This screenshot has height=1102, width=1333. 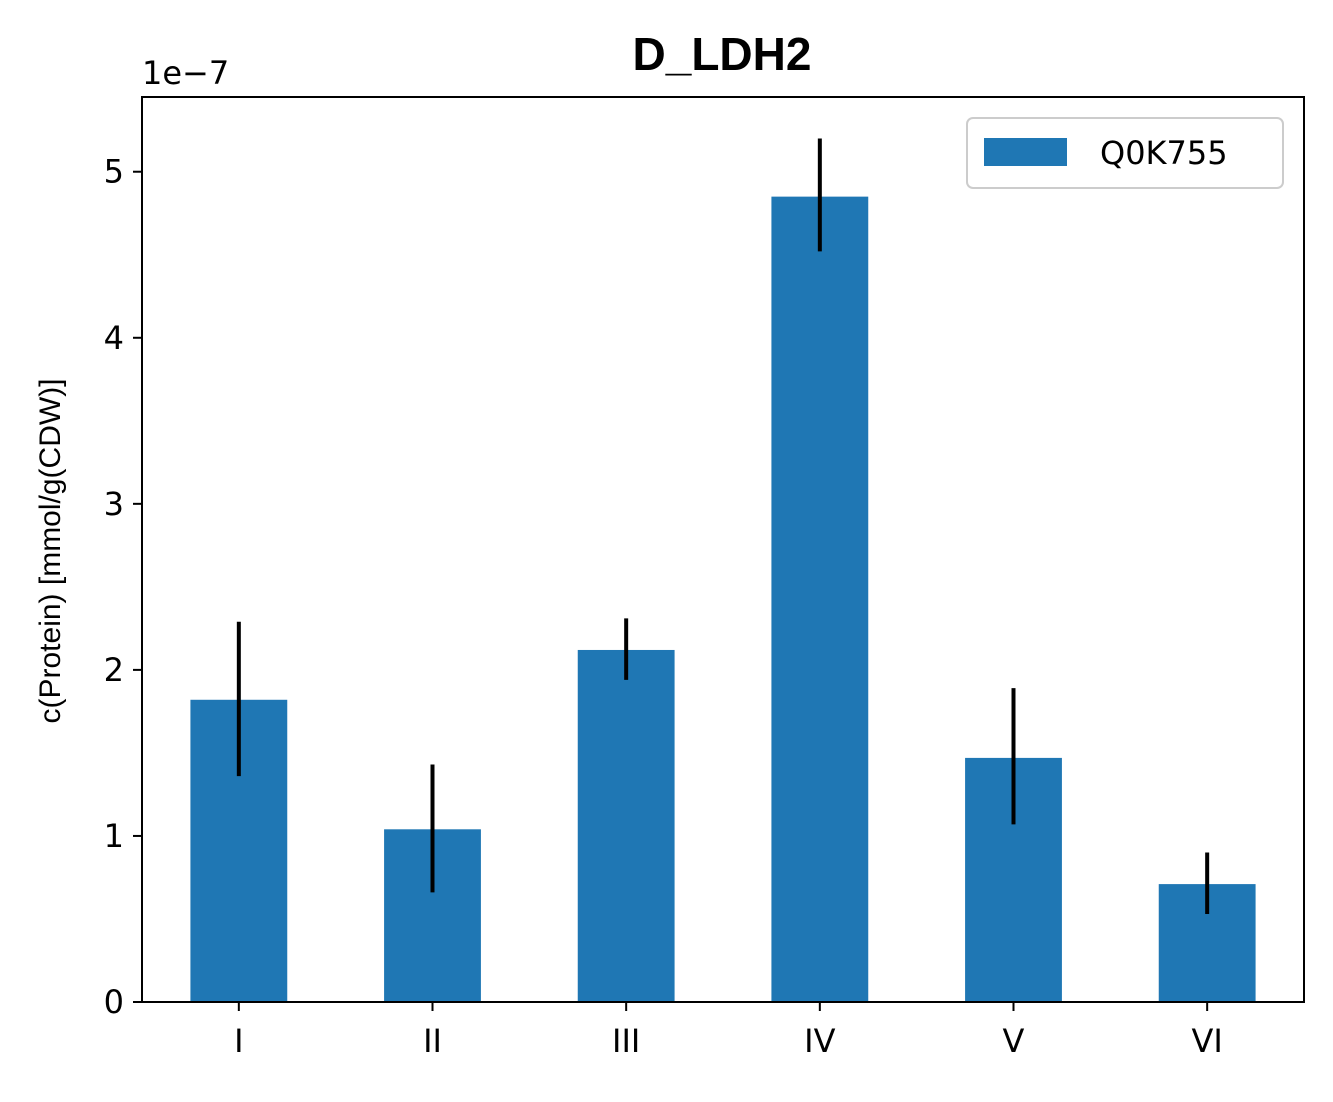 What do you see at coordinates (626, 1041) in the screenshot?
I see `x-tick-label-III: III` at bounding box center [626, 1041].